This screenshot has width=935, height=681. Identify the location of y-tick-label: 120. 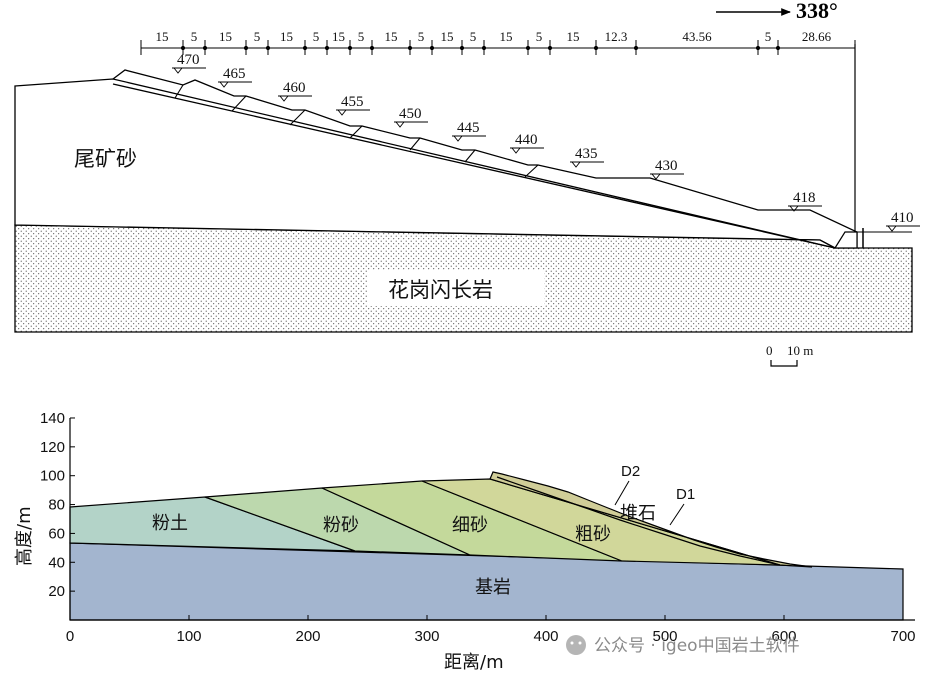
(52, 447).